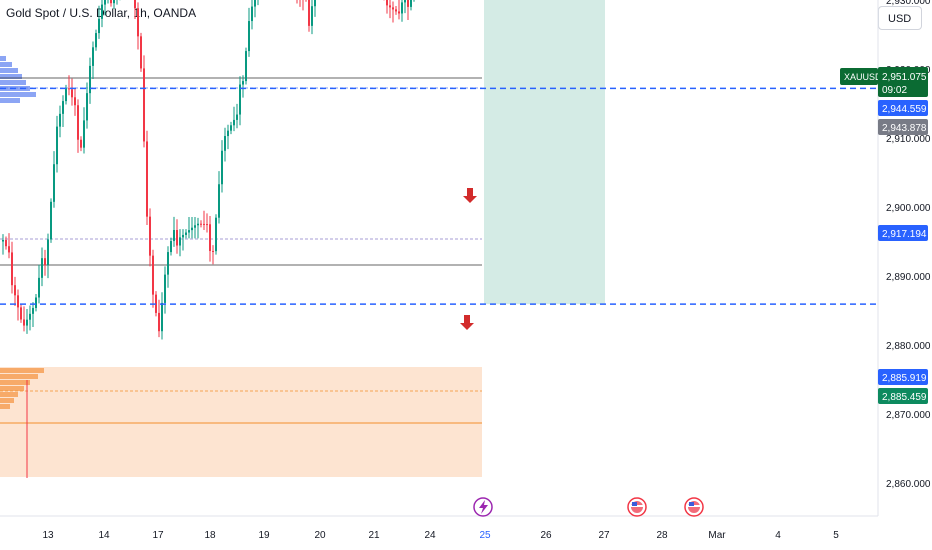 The image size is (932, 550). I want to click on price-level-pill-text: 2,885.919, so click(904, 378).